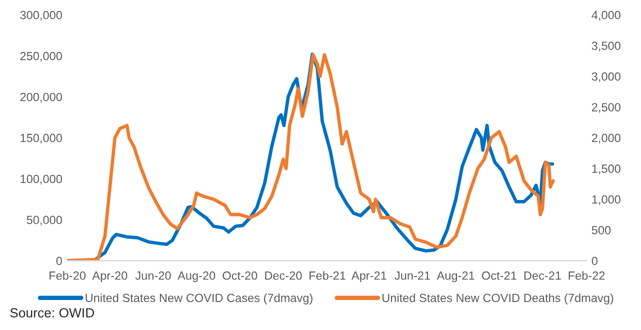 The height and width of the screenshot is (330, 641). What do you see at coordinates (328, 275) in the screenshot?
I see `x-tick-label: Feb-21` at bounding box center [328, 275].